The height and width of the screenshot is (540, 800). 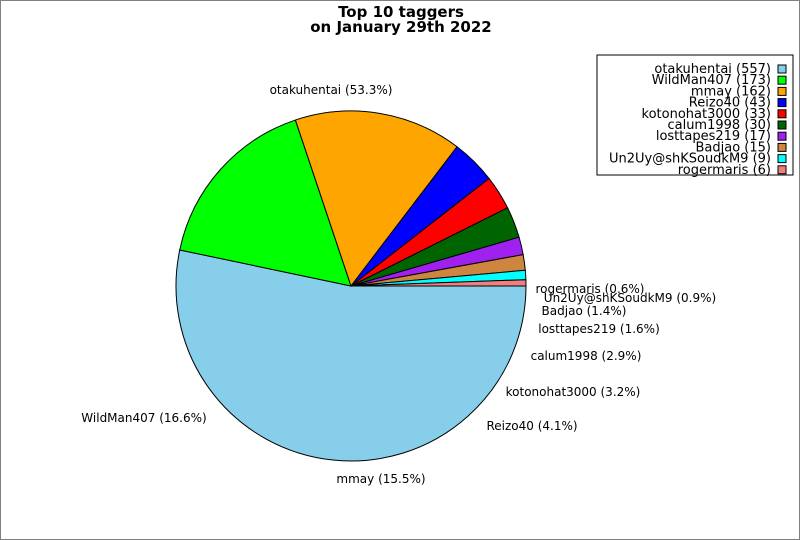 I want to click on chart-title-line-1: Top 10 taggers, so click(x=401, y=12).